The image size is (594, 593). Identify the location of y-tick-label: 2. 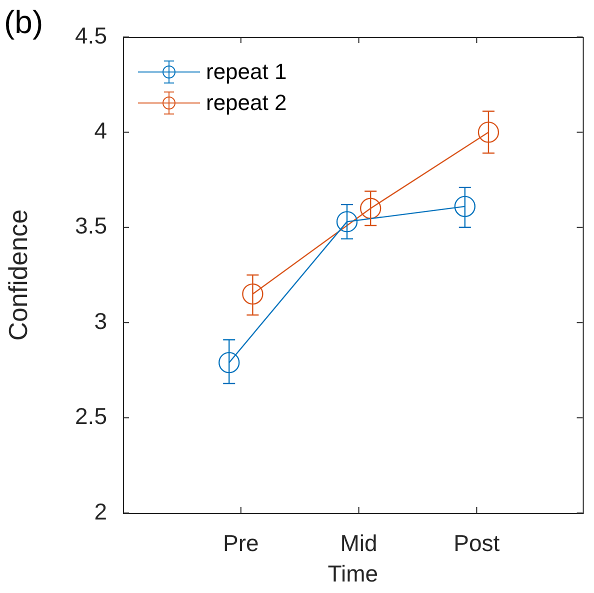
(100, 511).